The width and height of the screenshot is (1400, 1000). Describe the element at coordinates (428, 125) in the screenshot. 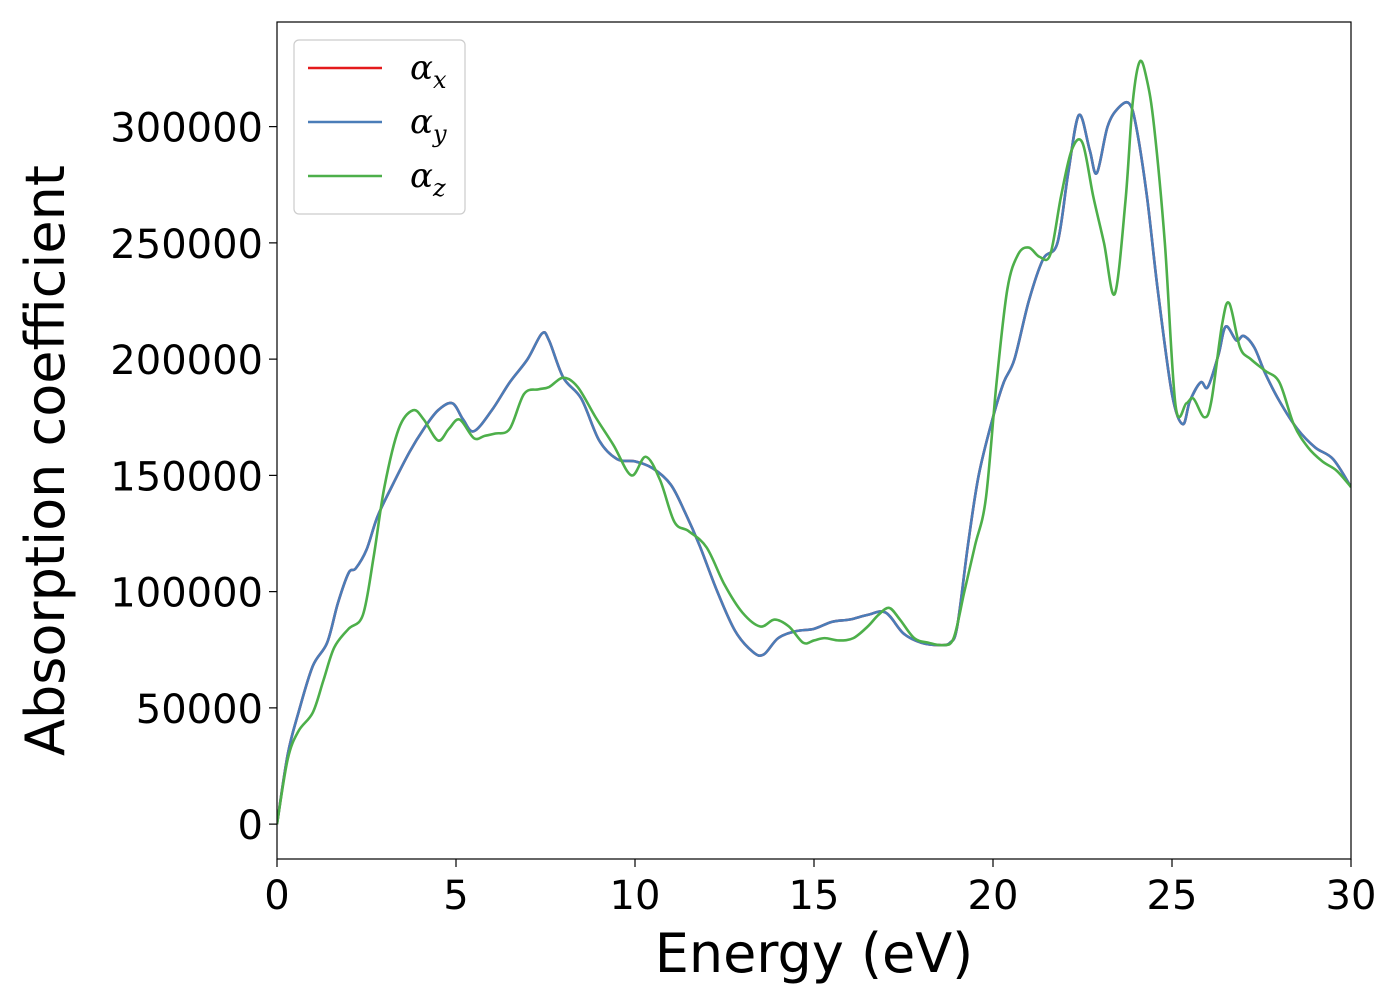

I see `legend-label-y: αy` at that location.